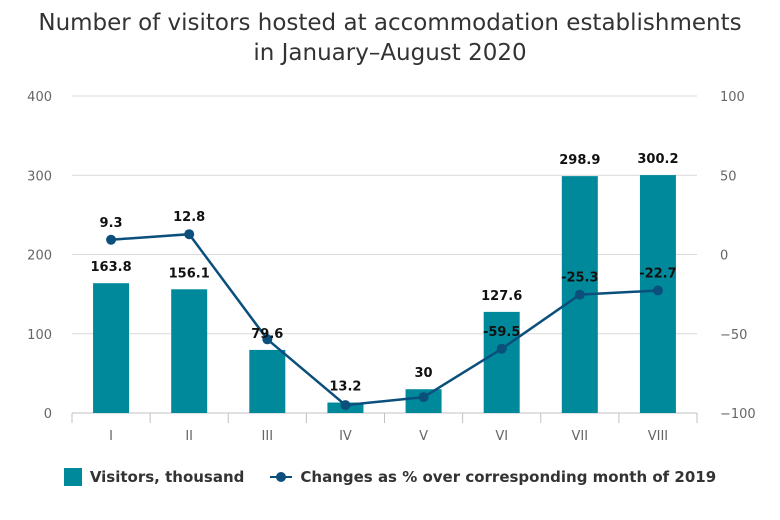 The image size is (780, 520). I want to click on legend-item-visitors: Visitors, thousand, so click(154, 477).